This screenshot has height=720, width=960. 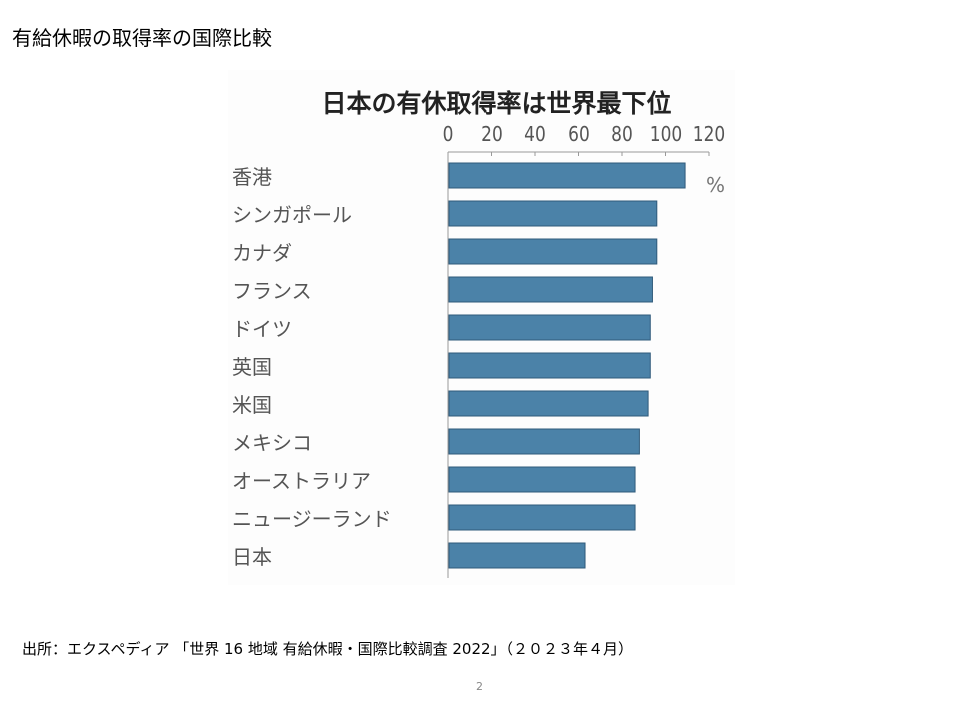 What do you see at coordinates (142, 38) in the screenshot?
I see `slide-title: 有給休暇の取得率の国際比較` at bounding box center [142, 38].